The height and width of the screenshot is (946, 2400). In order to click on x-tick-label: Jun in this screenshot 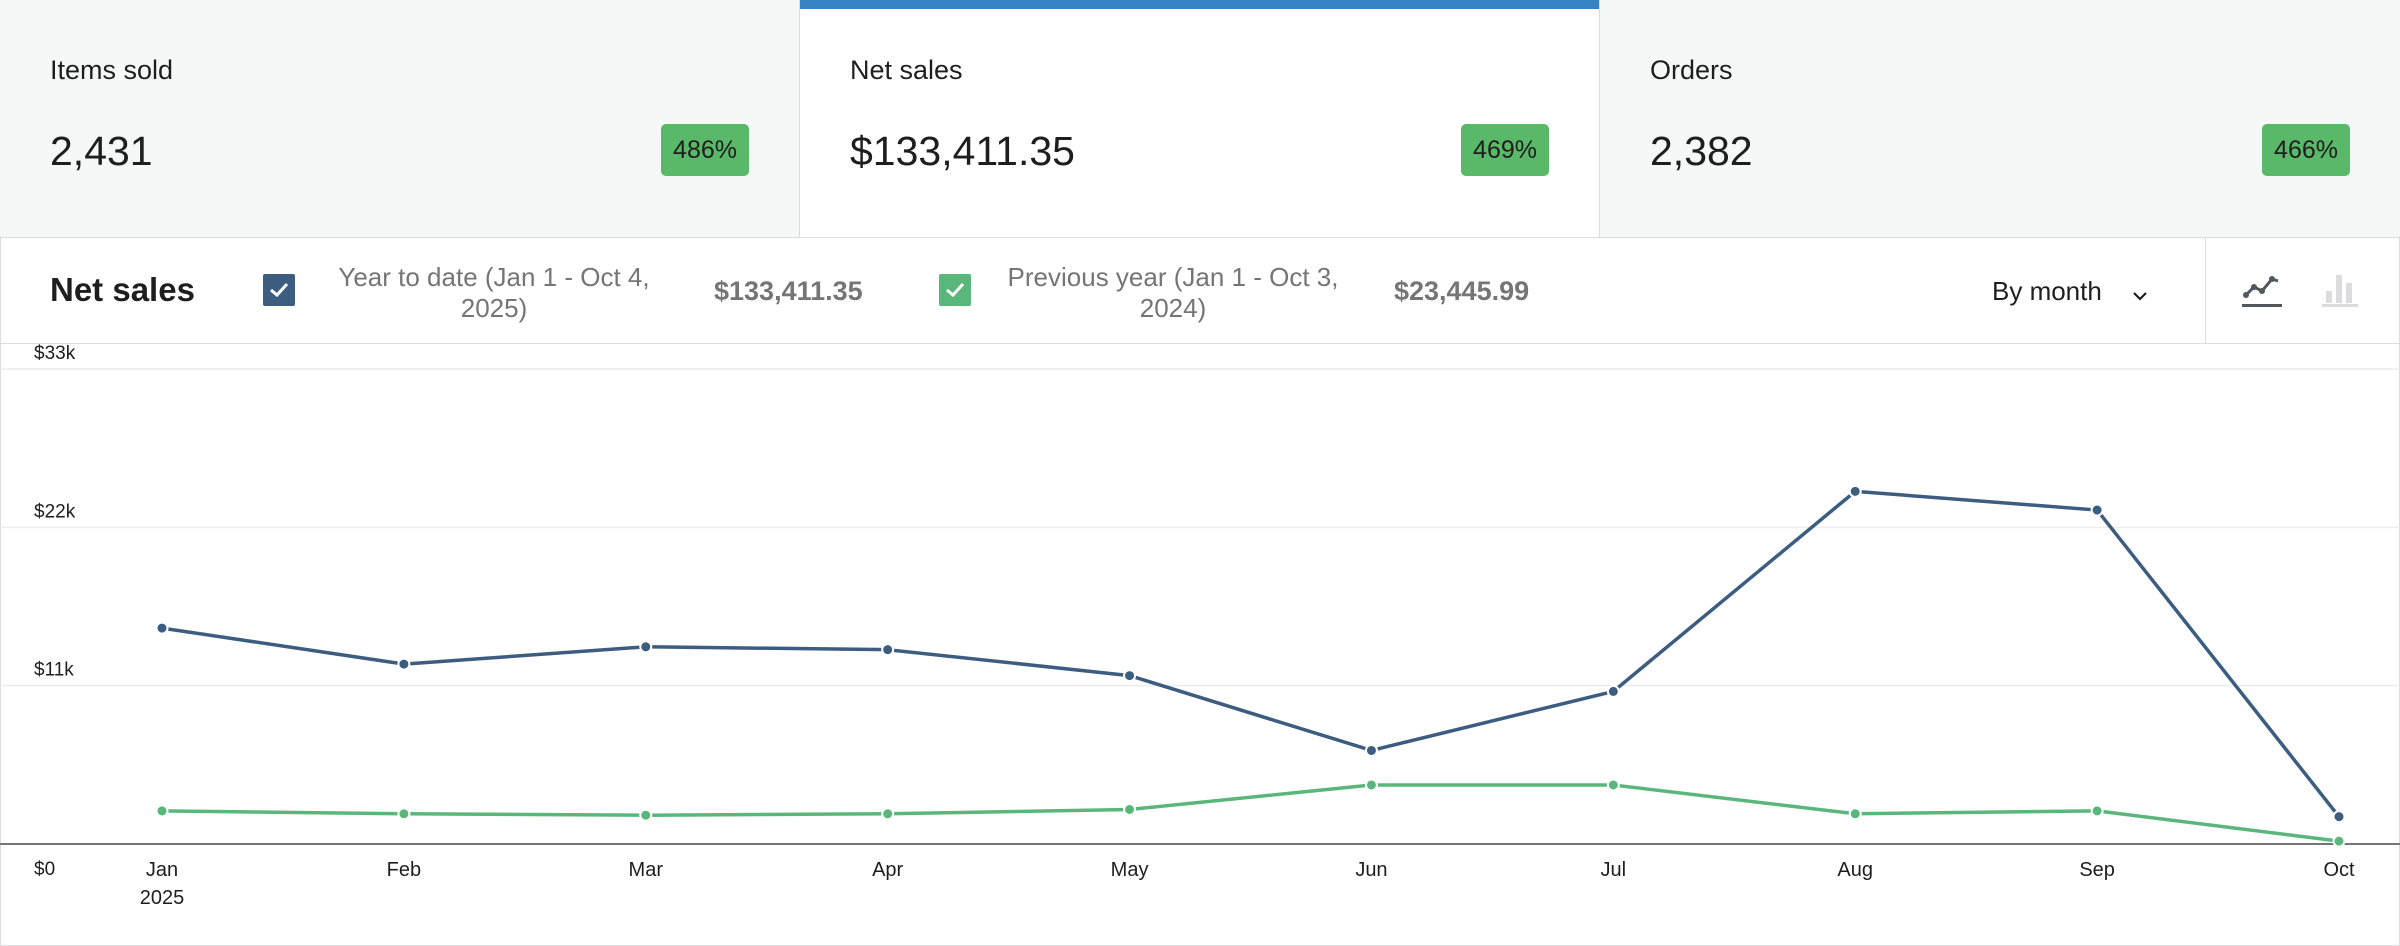, I will do `click(1371, 870)`.